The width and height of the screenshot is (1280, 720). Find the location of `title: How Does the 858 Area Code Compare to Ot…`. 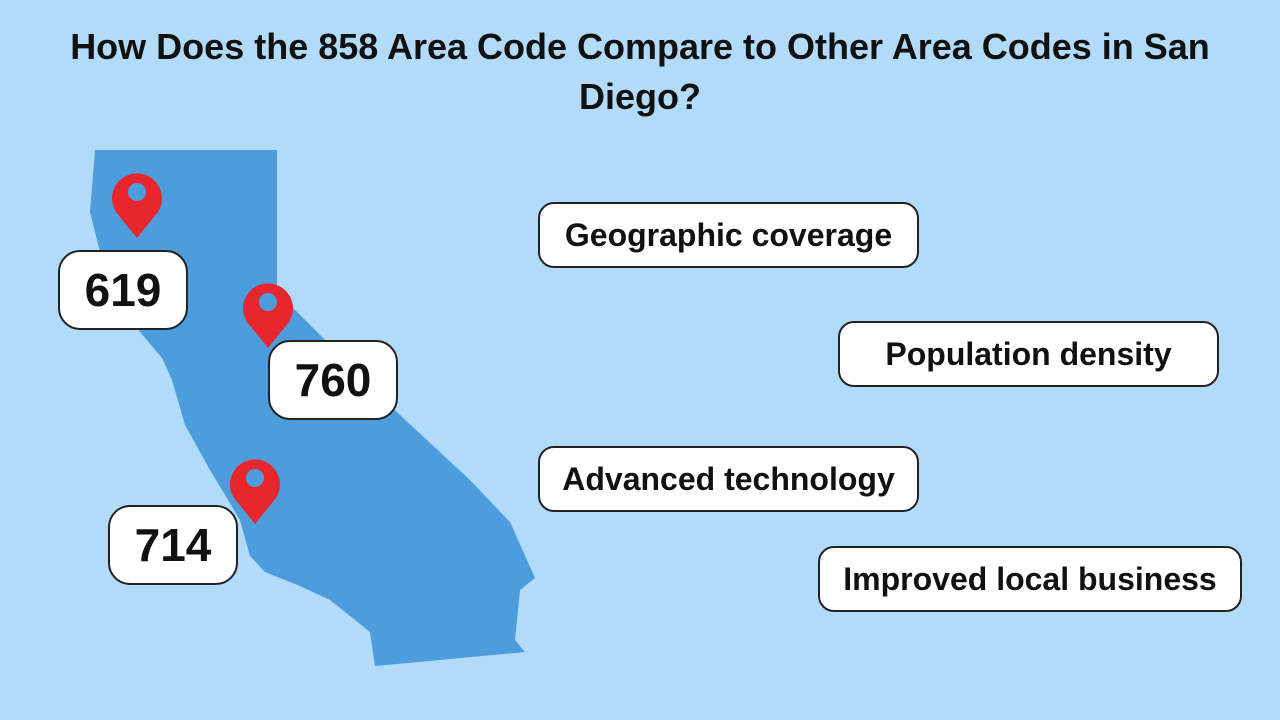

title: How Does the 858 Area Code Compare to Ot… is located at coordinates (640, 71).